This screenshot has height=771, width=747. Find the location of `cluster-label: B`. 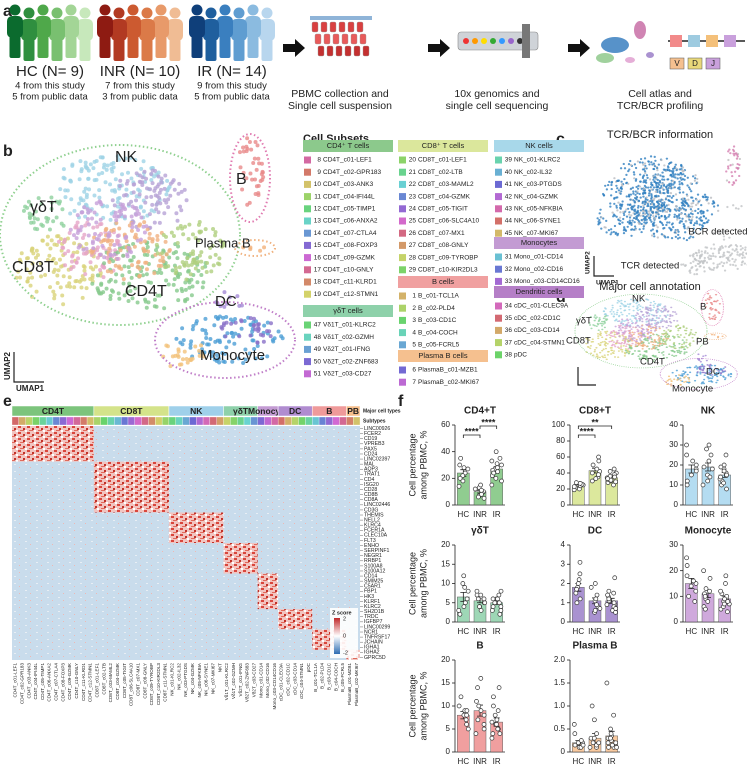

cluster-label: B is located at coordinates (241, 179).